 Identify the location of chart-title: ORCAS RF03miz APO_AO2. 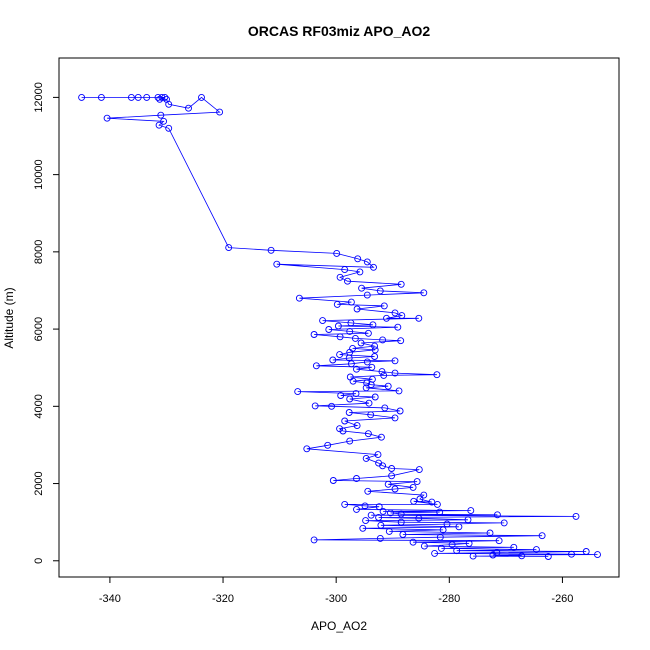
(339, 31).